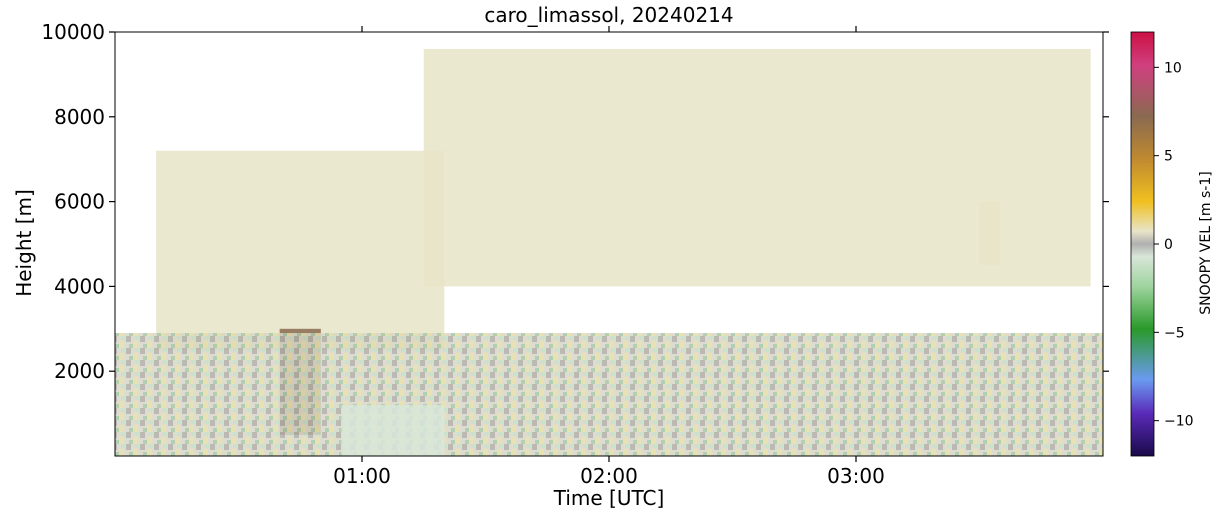 This screenshot has height=521, width=1219. Describe the element at coordinates (1173, 68) in the screenshot. I see `colorbar-tick-label: 10` at that location.